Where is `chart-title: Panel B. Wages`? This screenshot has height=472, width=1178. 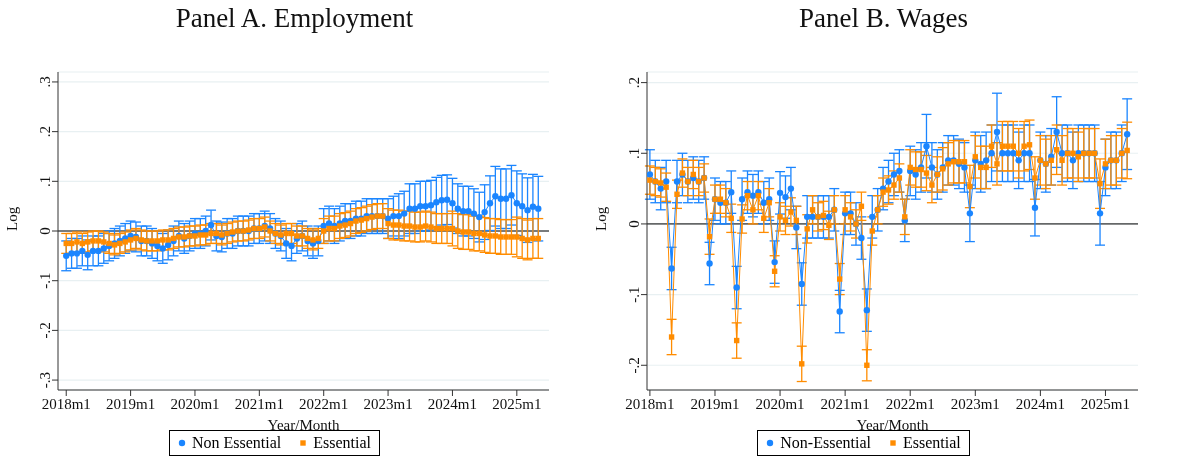
chart-title: Panel B. Wages is located at coordinates (883, 18).